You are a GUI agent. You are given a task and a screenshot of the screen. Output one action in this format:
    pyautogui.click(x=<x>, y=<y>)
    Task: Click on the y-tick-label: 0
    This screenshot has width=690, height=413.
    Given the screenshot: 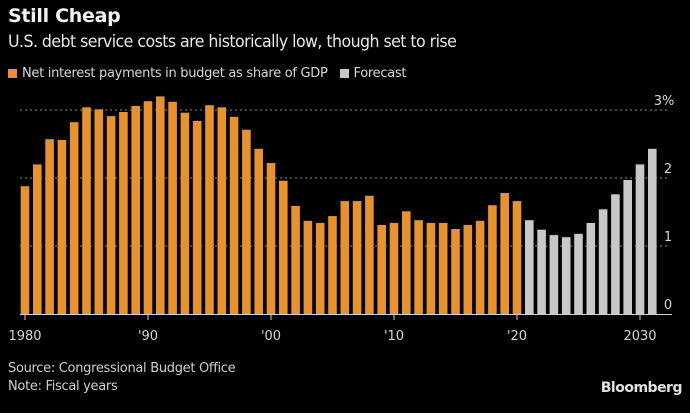 What is the action you would take?
    pyautogui.click(x=668, y=305)
    